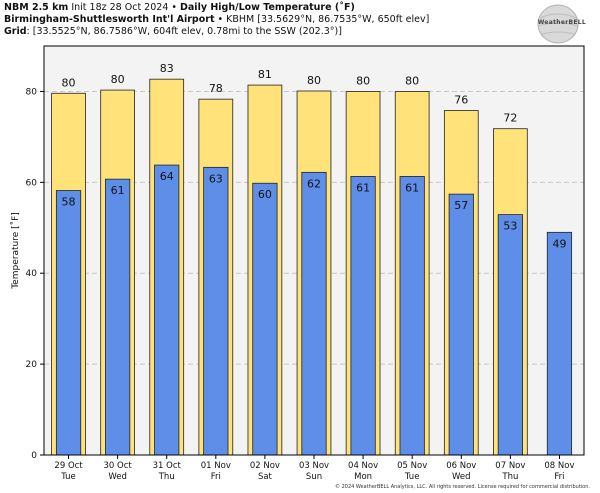 This screenshot has height=493, width=600. Describe the element at coordinates (167, 68) in the screenshot. I see `high-temp-label: 83` at that location.